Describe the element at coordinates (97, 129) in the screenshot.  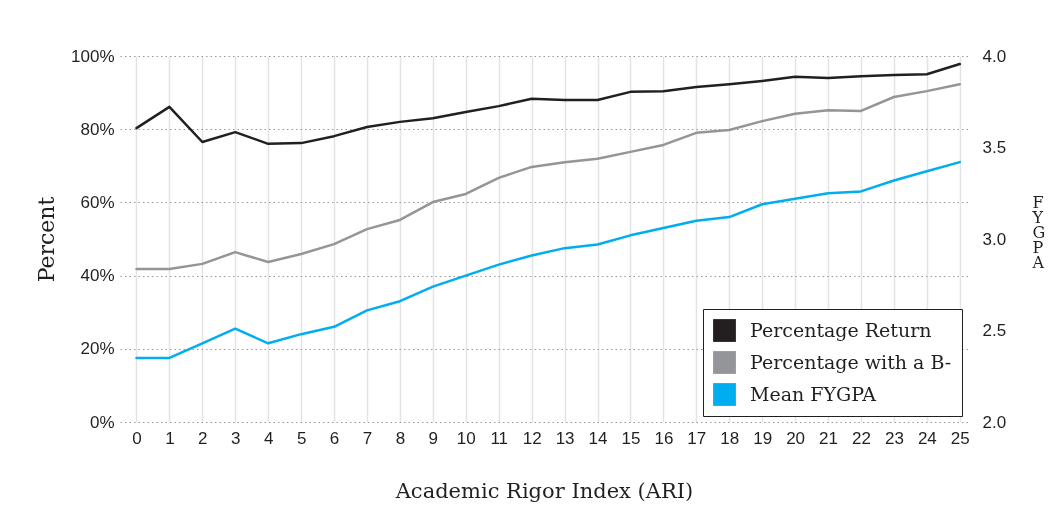
I see `y-tick-label: 80%` at that location.